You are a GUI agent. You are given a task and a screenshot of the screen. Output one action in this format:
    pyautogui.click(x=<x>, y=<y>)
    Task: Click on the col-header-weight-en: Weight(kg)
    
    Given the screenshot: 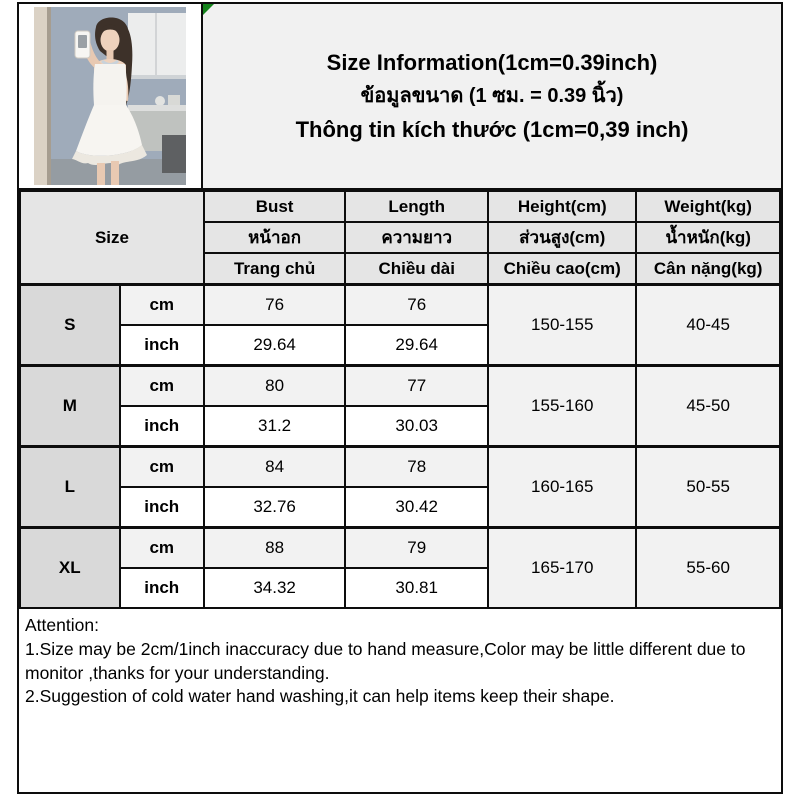 What is the action you would take?
    pyautogui.click(x=708, y=206)
    